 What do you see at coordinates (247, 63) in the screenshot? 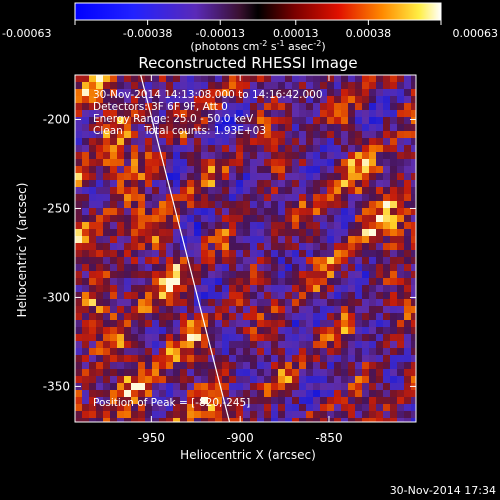
I see `chart-title: Reconstructed RHESSI Image` at bounding box center [247, 63].